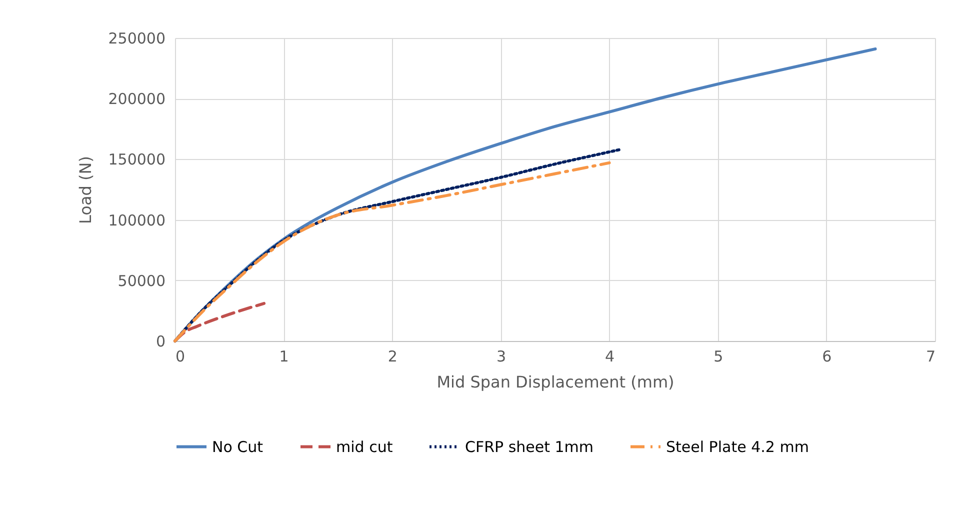 The image size is (963, 514). I want to click on y-tick-label: 0, so click(161, 341).